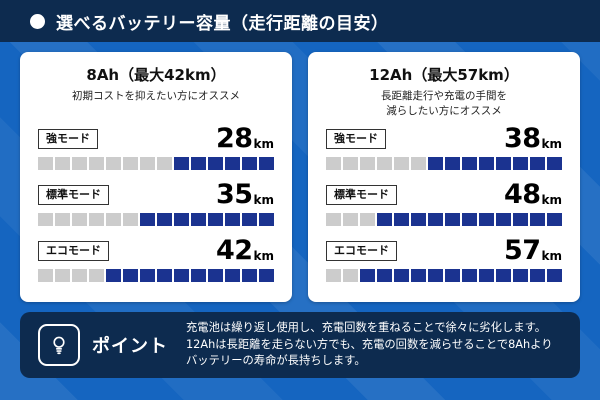  I want to click on distance-value: 35 km, so click(245, 194).